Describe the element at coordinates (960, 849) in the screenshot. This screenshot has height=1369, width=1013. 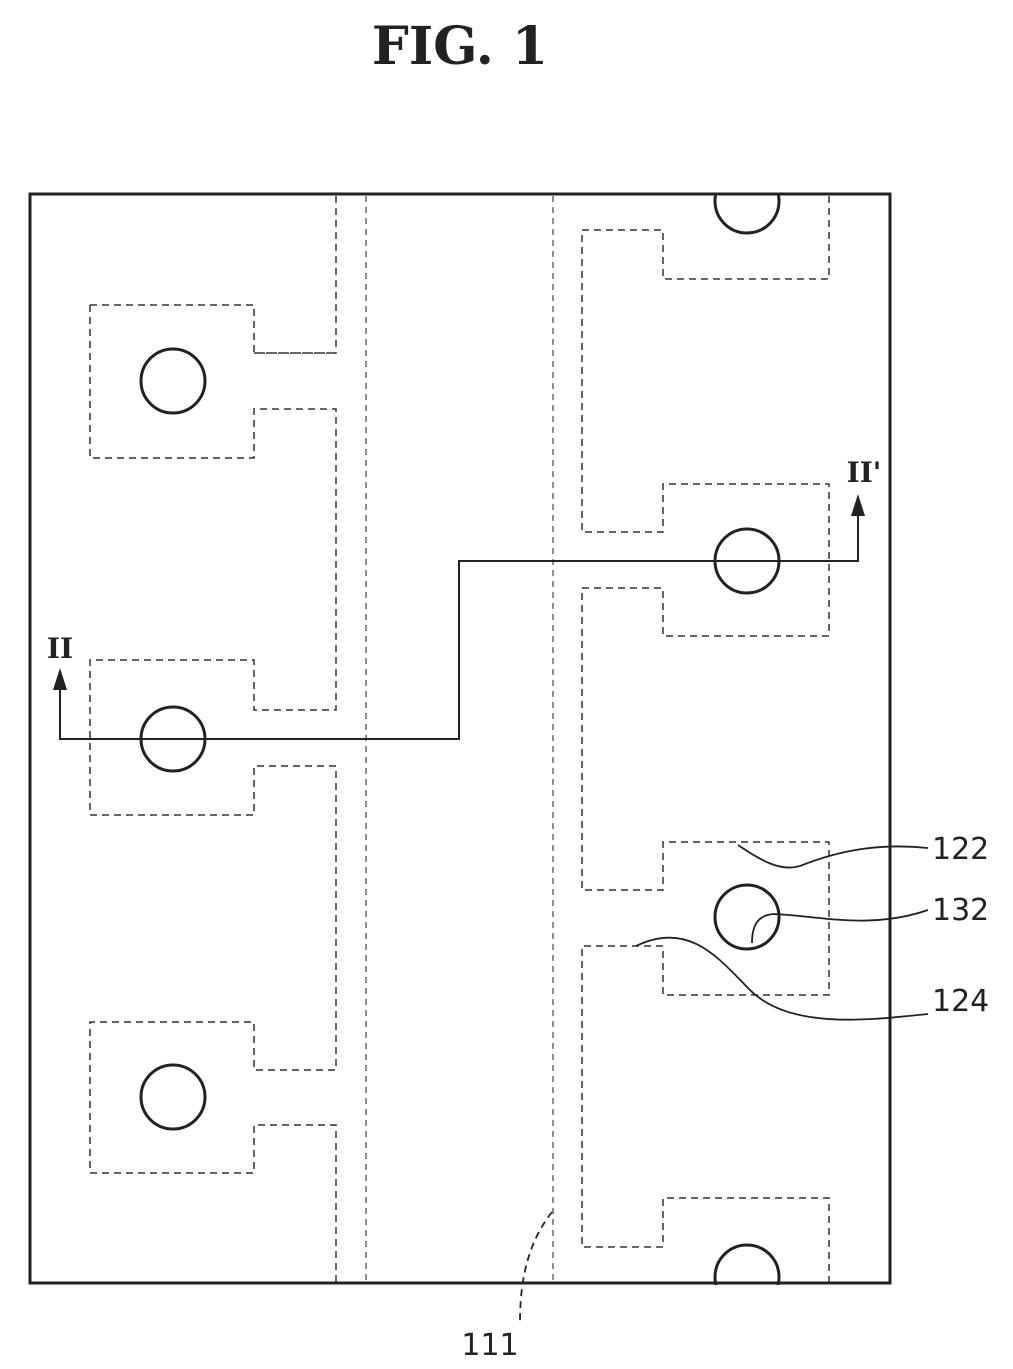
I see `label-122: 122` at that location.